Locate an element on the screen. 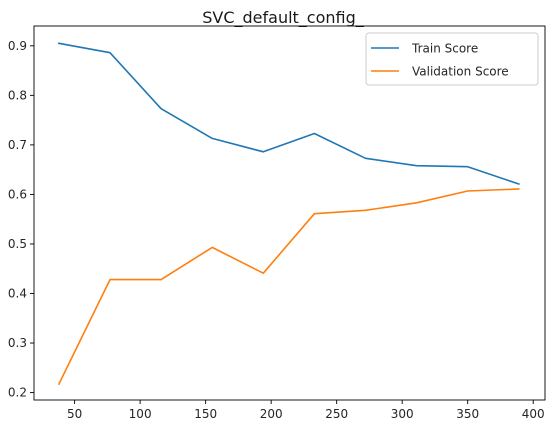 The height and width of the screenshot is (435, 552). x-tick-label: 50 is located at coordinates (74, 414).